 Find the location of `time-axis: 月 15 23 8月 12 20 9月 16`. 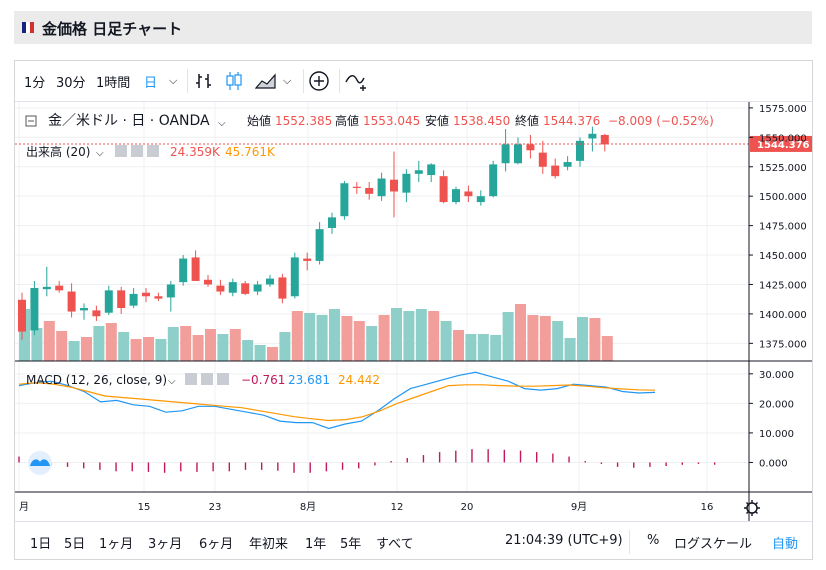

time-axis: 月 15 23 8月 12 20 9月 16 is located at coordinates (366, 507).